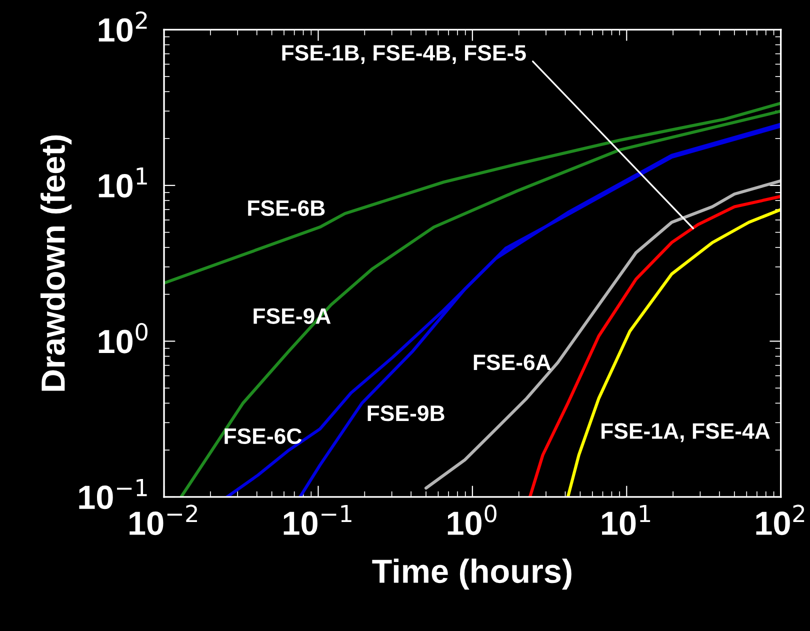  Describe the element at coordinates (472, 574) in the screenshot. I see `x-axis-title: Time (hours)` at that location.